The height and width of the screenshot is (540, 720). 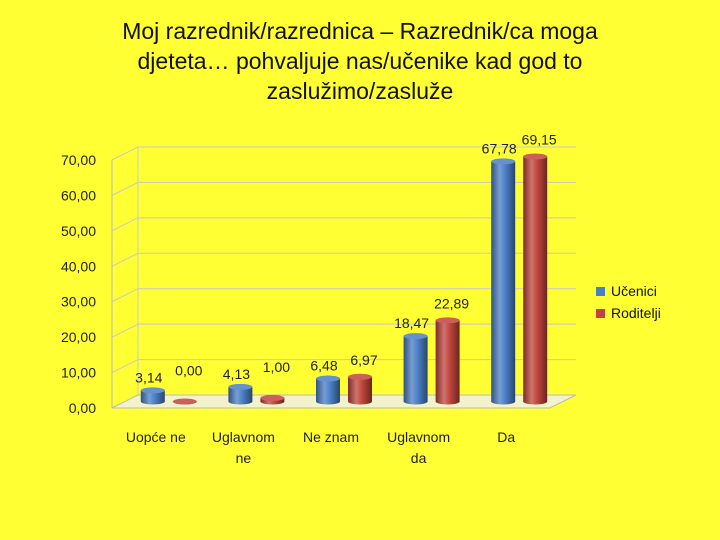 I want to click on bar-roditelji-3-top, so click(x=447, y=320).